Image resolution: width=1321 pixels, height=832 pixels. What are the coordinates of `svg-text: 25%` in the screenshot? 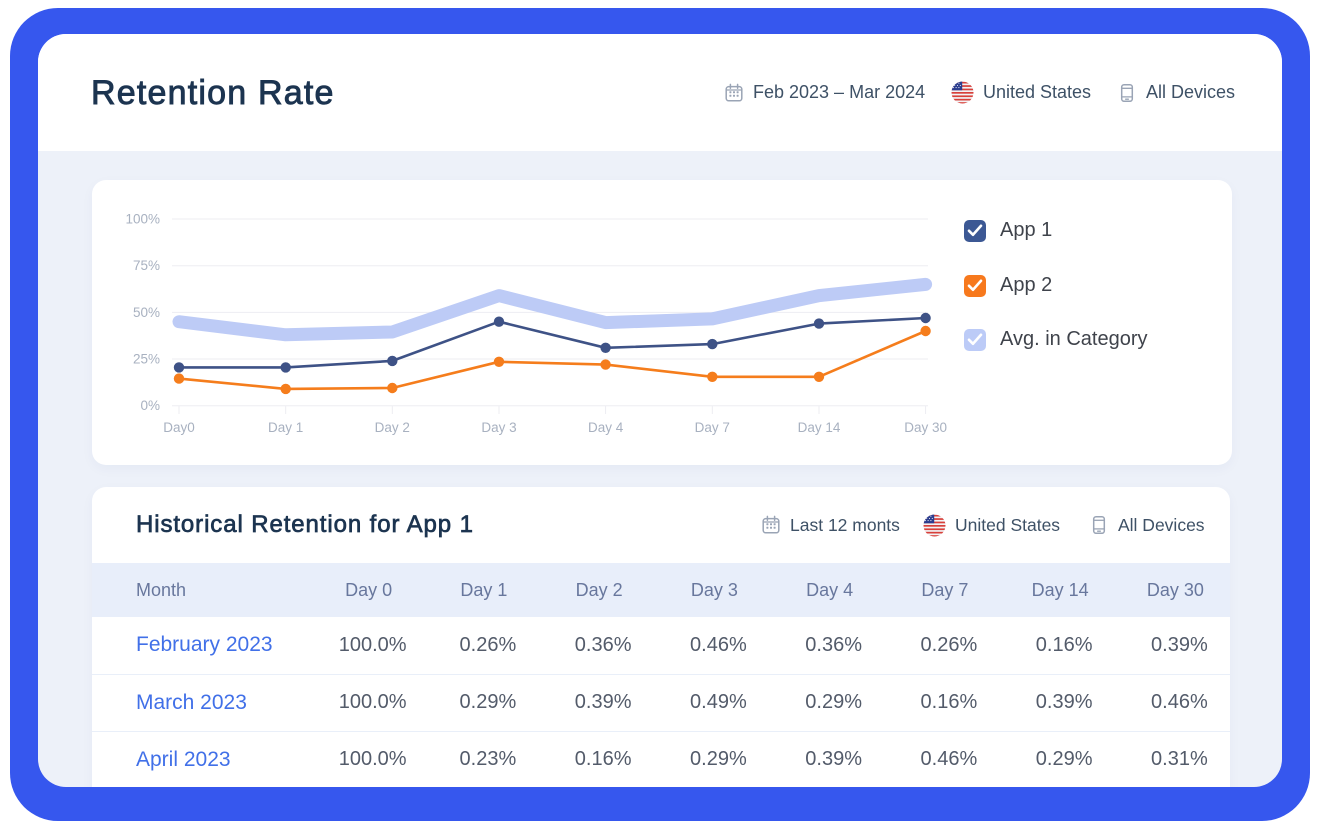 It's located at (146, 359).